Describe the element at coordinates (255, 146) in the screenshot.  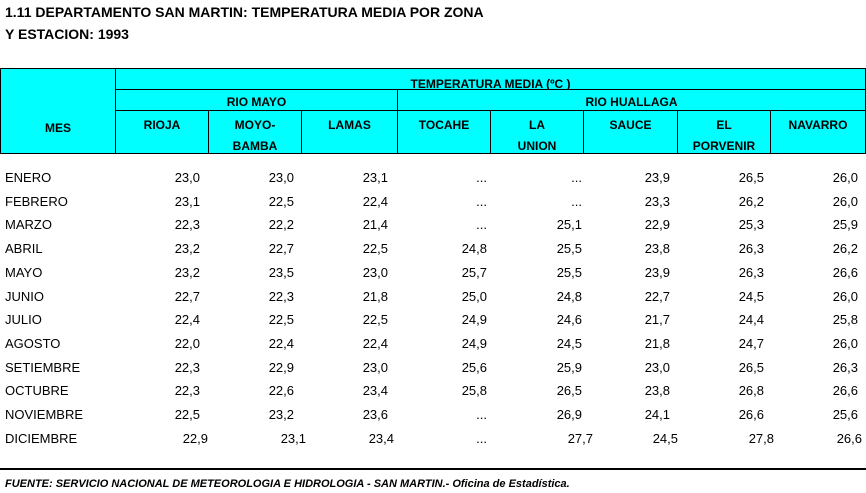
I see `station-label-line2: BAMBA` at that location.